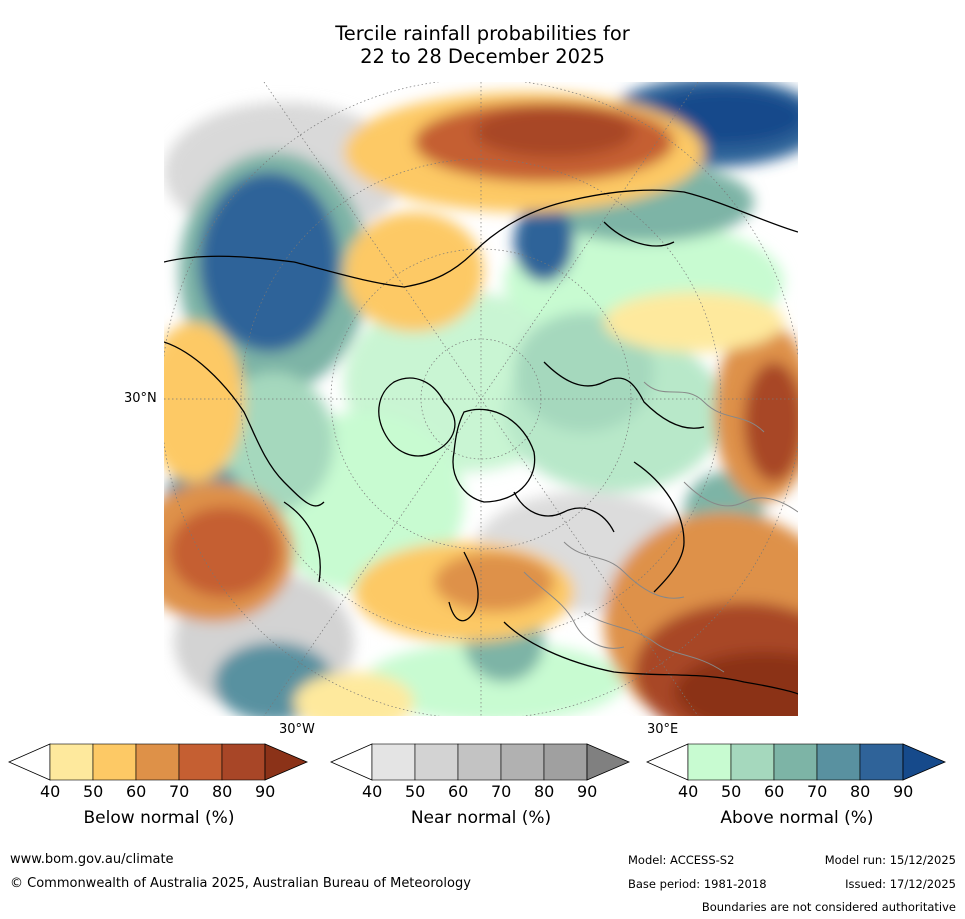 This screenshot has height=919, width=965. Describe the element at coordinates (140, 398) in the screenshot. I see `latitude-label-30n: 30°N` at that location.